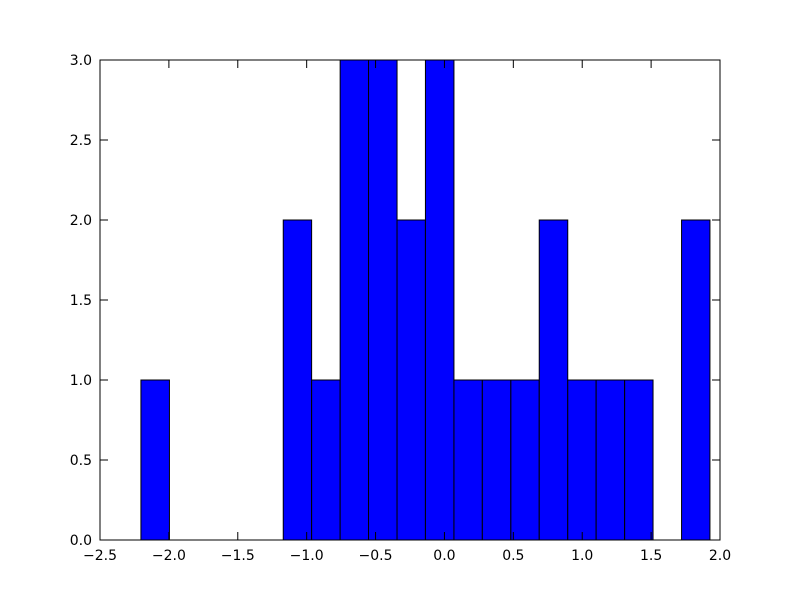 The image size is (800, 600). What do you see at coordinates (81, 541) in the screenshot?
I see `y-tick-label: 0.0` at bounding box center [81, 541].